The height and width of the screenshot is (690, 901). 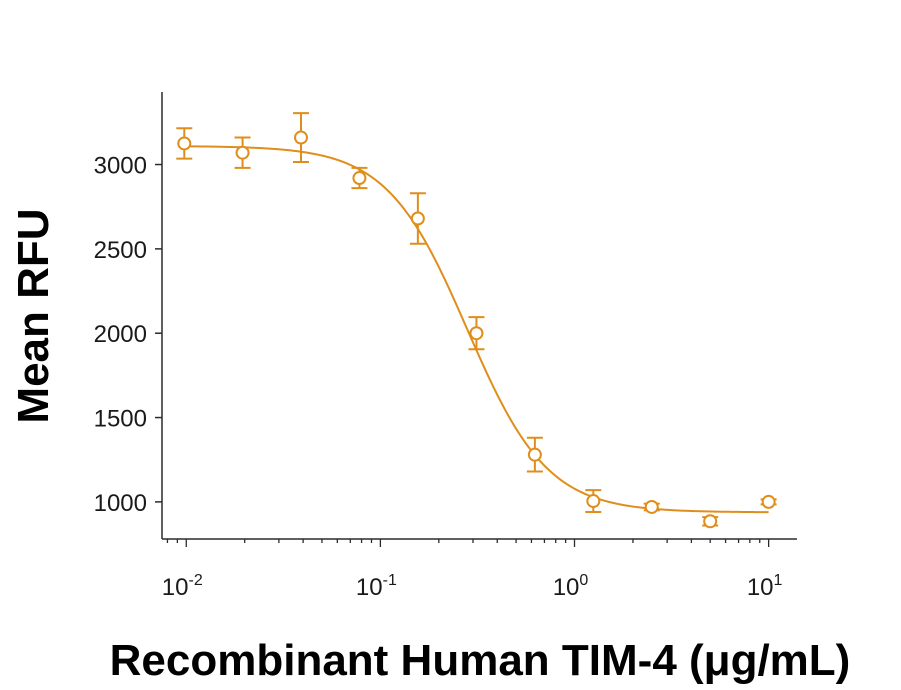 I want to click on y-tick-label: 3000, so click(x=120, y=166).